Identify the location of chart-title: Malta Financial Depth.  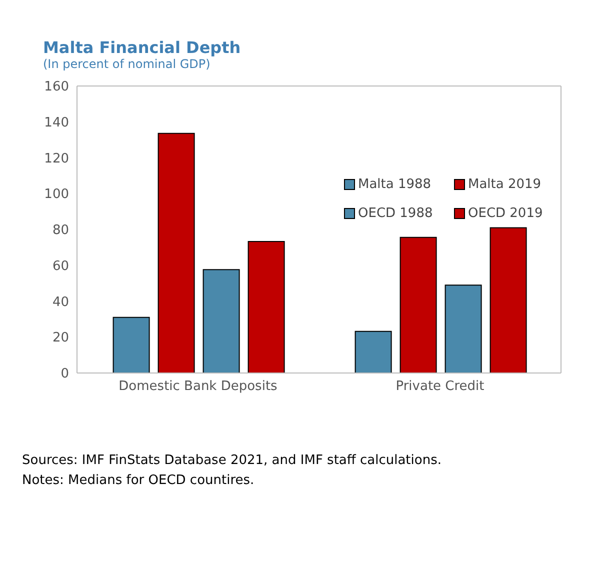
(142, 47).